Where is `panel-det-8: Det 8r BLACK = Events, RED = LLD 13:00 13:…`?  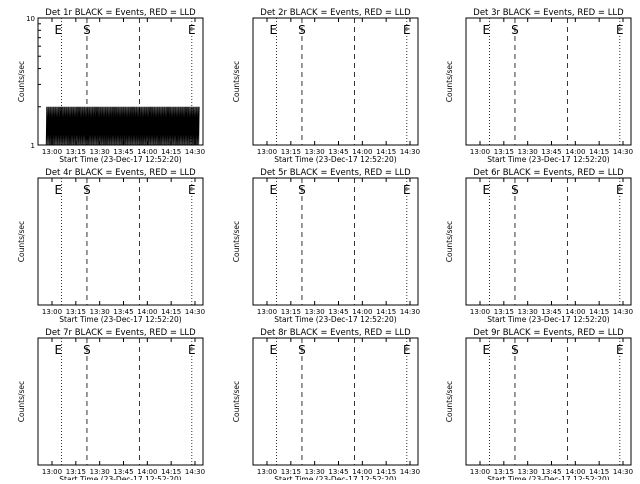 panel-det-8: Det 8r BLACK = Events, RED = LLD 13:00 13:… is located at coordinates (326, 406).